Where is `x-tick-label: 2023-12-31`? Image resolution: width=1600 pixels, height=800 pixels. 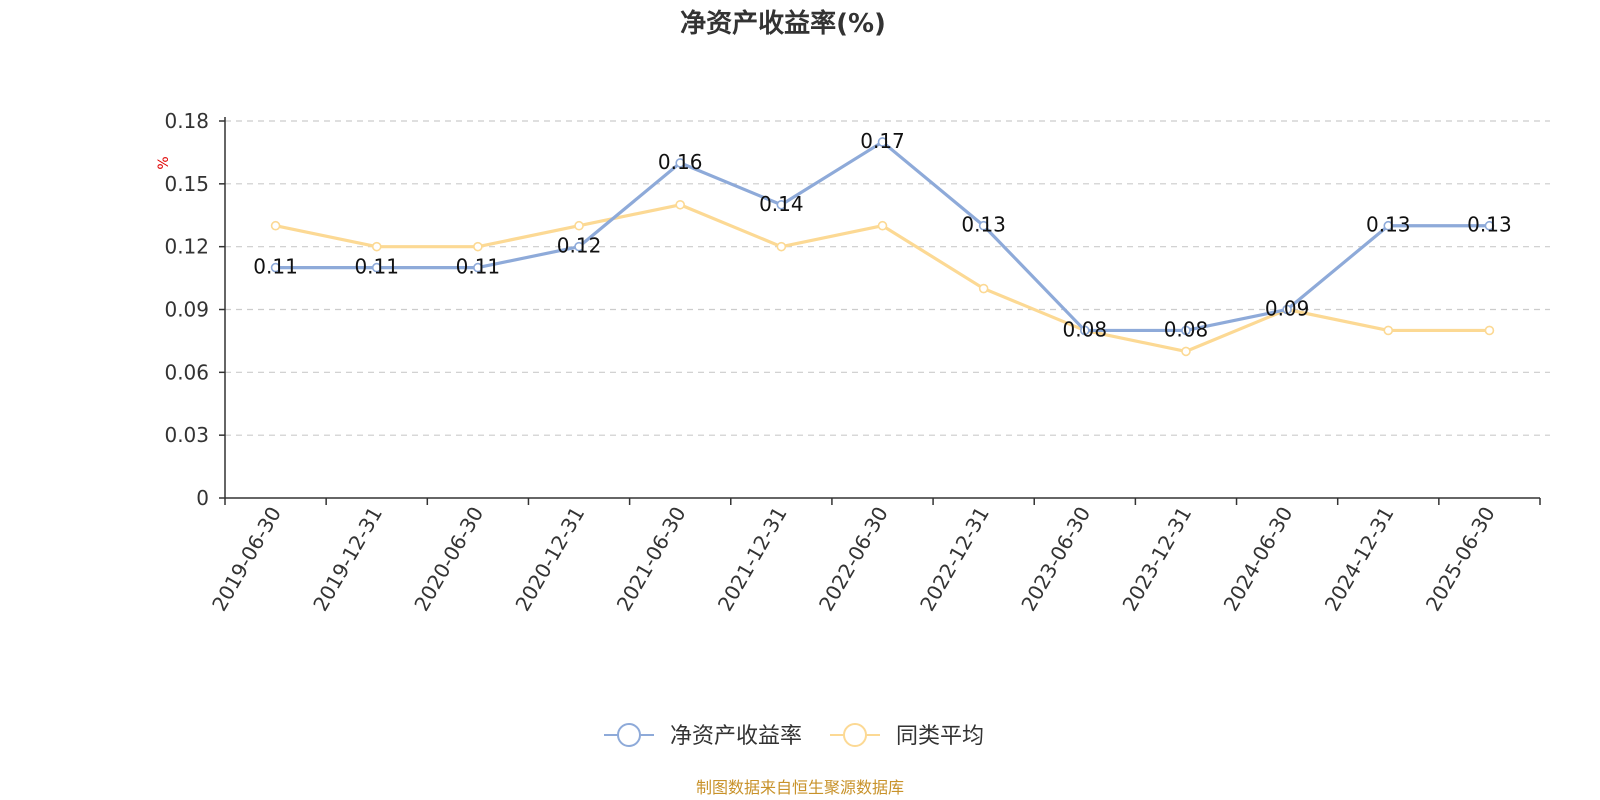
x-tick-label: 2023-12-31 is located at coordinates (1156, 559).